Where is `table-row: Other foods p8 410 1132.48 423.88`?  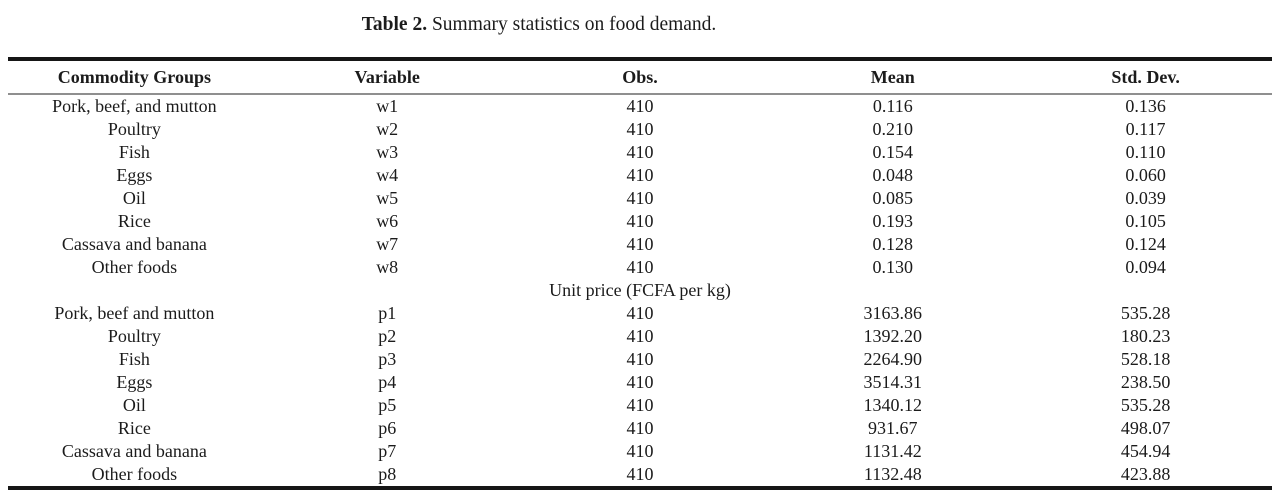
table-row: Other foods p8 410 1132.48 423.88 is located at coordinates (640, 475).